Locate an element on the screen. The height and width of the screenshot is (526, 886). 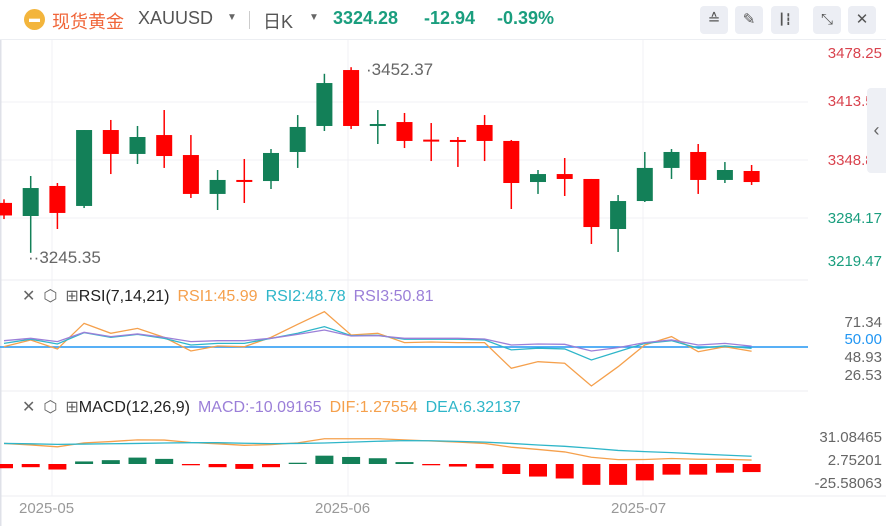
rsi-title: RSI(7,14,21) is located at coordinates (124, 296).